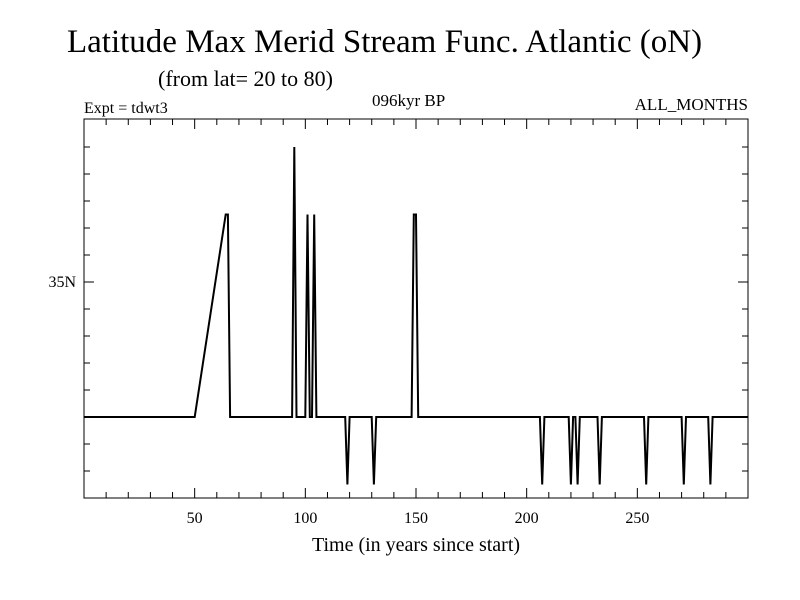 This screenshot has width=800, height=600. Describe the element at coordinates (195, 518) in the screenshot. I see `x-tick-label: 50` at that location.